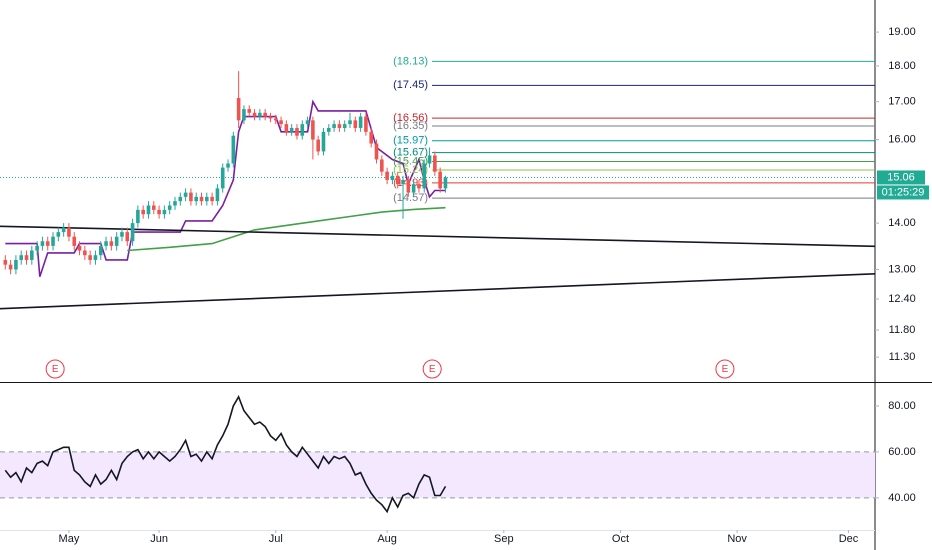 This screenshot has width=932, height=550. Describe the element at coordinates (849, 539) in the screenshot. I see `x-tick-label: Dec` at that location.